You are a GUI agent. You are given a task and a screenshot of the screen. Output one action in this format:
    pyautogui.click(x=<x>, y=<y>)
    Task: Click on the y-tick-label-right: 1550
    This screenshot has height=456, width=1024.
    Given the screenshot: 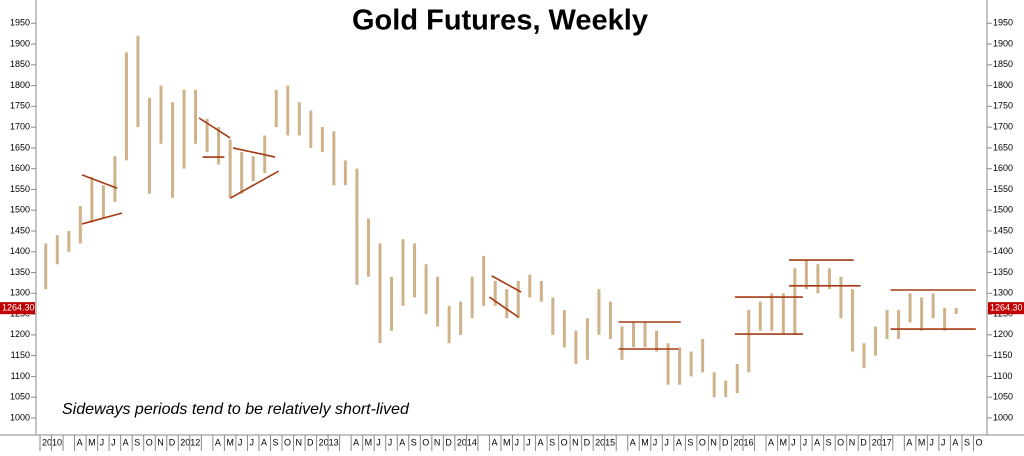 What is the action you would take?
    pyautogui.click(x=1003, y=189)
    